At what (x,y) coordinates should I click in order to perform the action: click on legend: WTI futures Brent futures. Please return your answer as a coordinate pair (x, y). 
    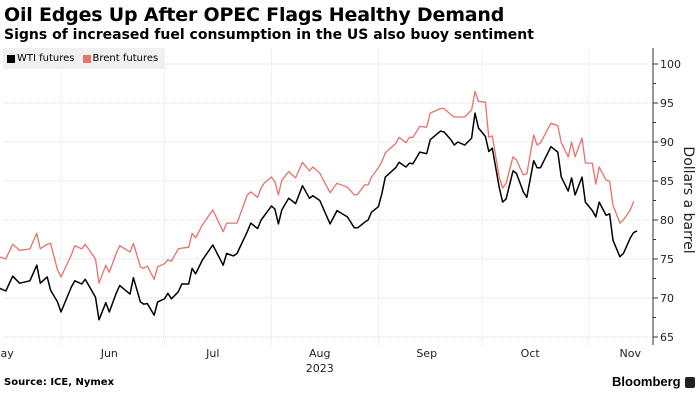
    Looking at the image, I should click on (84, 58).